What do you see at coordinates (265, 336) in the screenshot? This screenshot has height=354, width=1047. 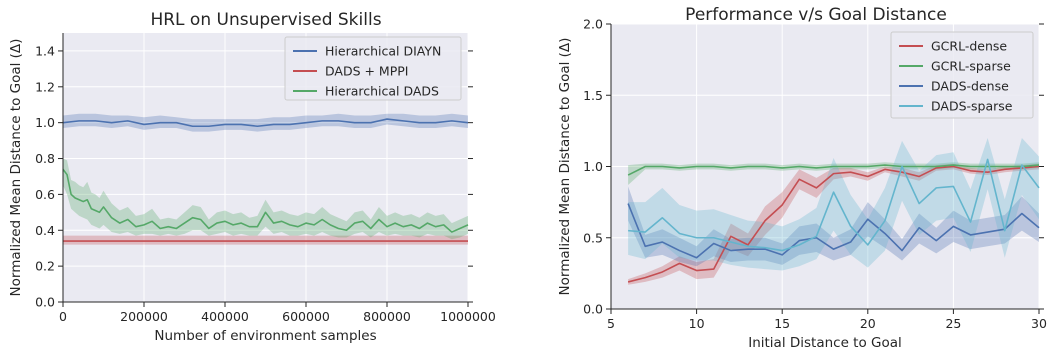 I see `x-axis-label: Number of environment samples` at bounding box center [265, 336].